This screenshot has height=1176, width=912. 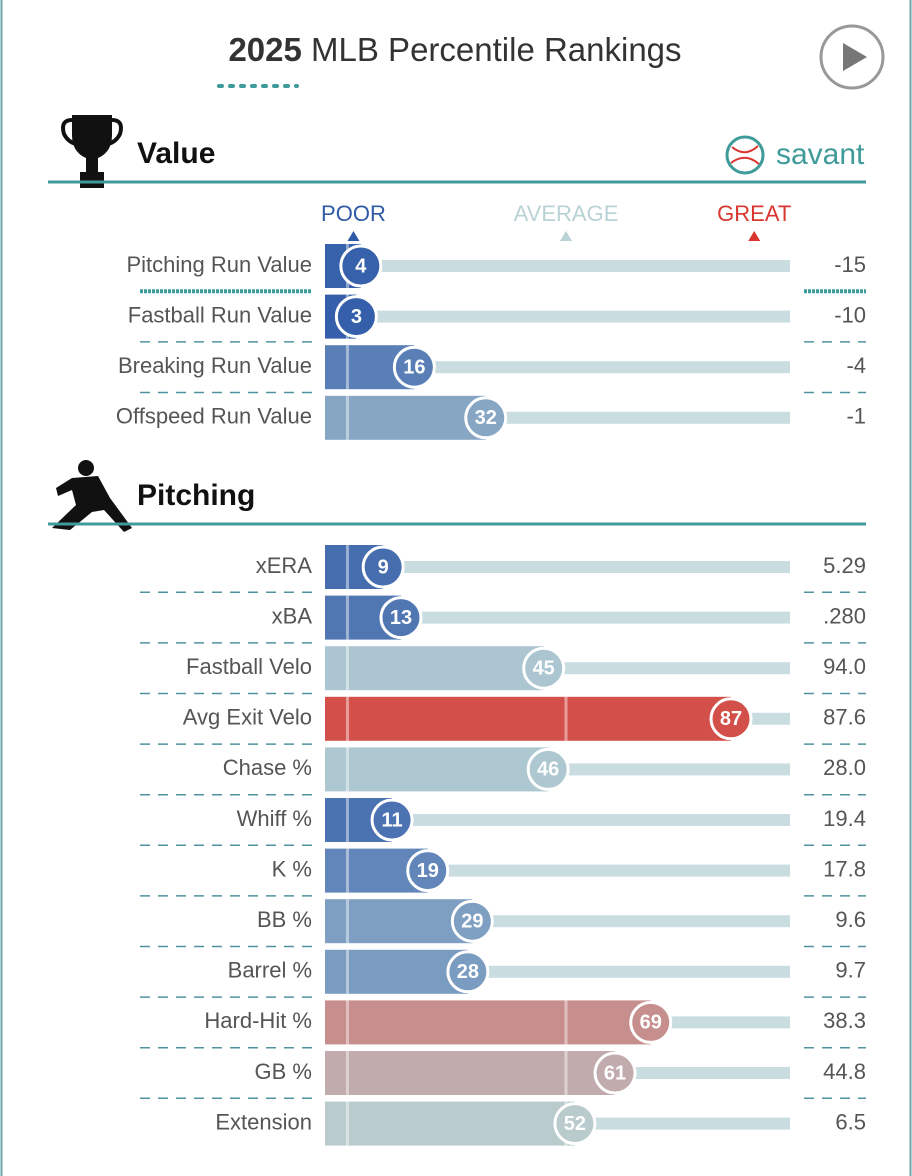 I want to click on stat-value: 17.8, so click(x=844, y=868).